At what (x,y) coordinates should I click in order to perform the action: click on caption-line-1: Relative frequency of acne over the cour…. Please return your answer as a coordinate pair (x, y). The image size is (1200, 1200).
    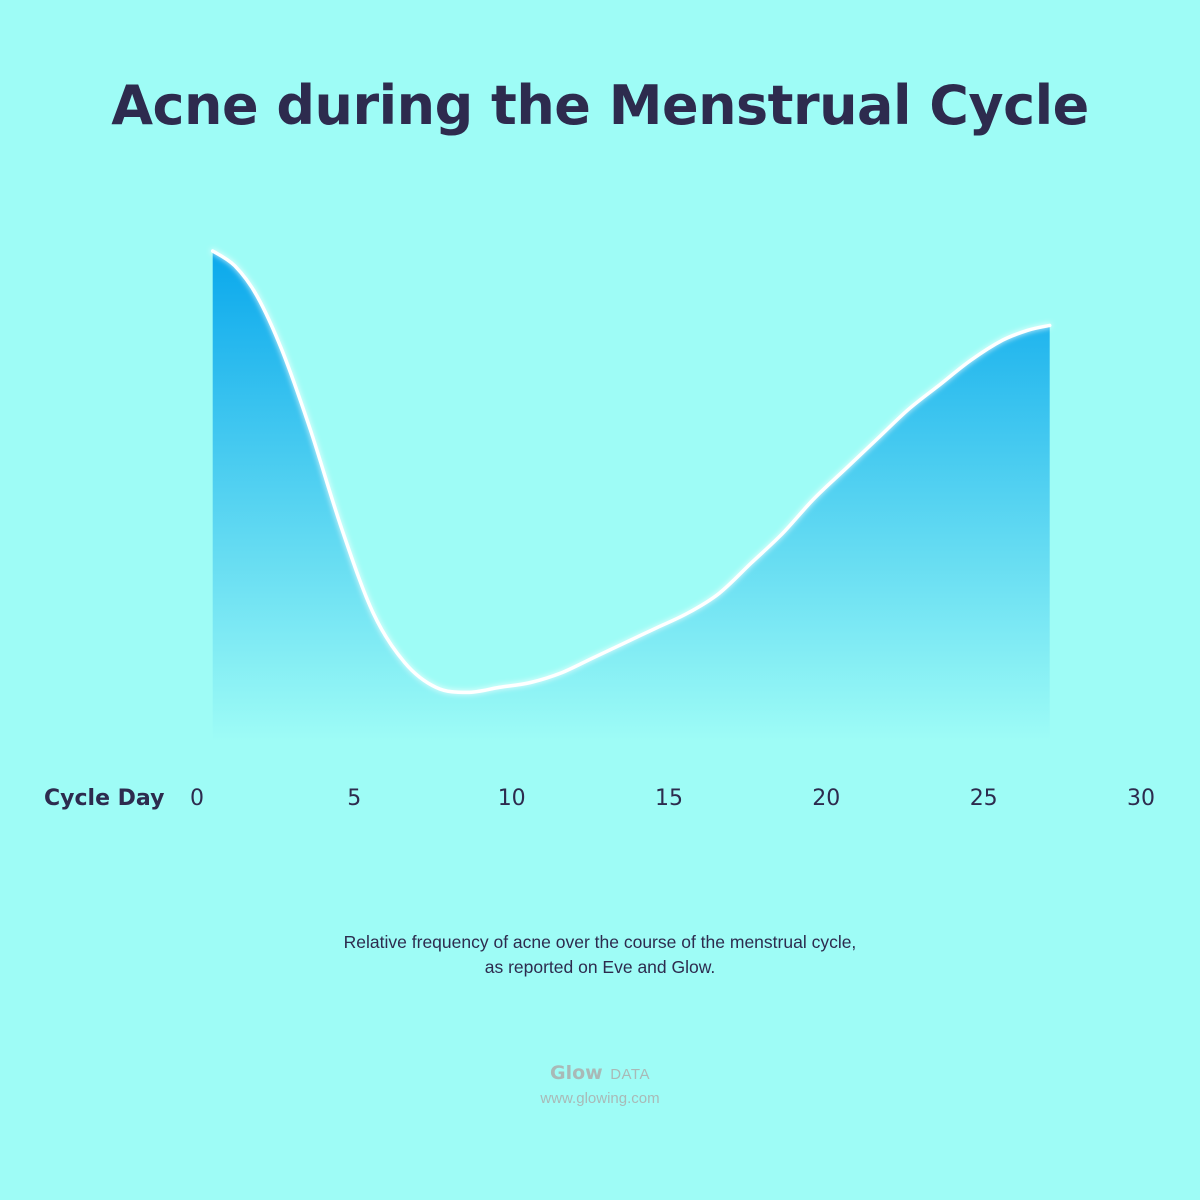
    Looking at the image, I should click on (600, 942).